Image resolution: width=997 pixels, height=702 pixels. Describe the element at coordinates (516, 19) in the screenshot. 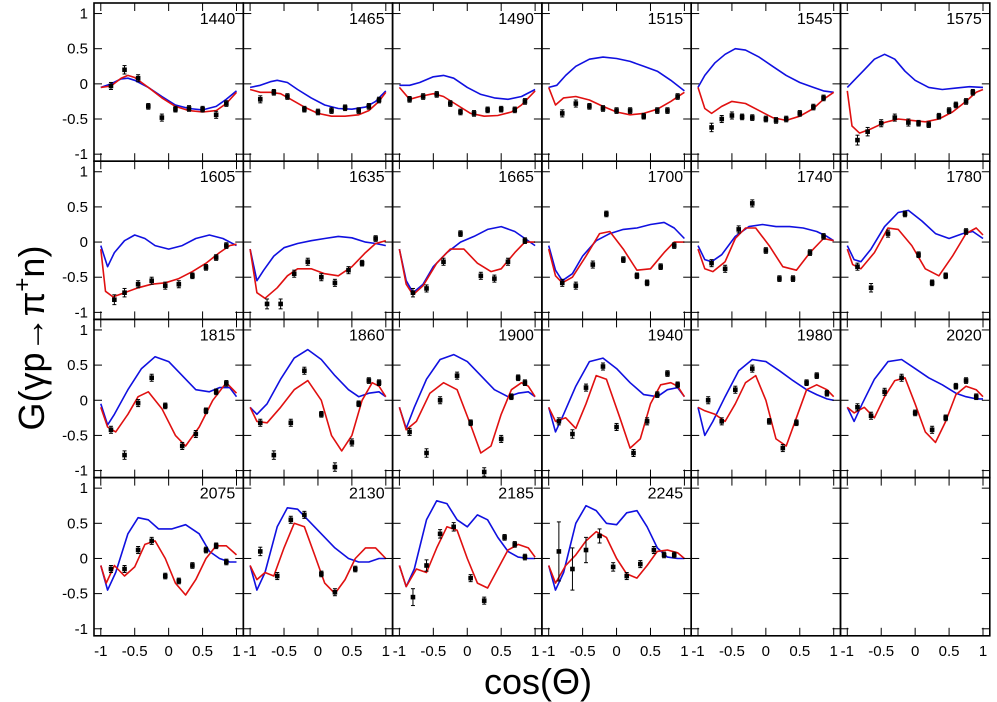

I see `energy-label: 1490` at that location.